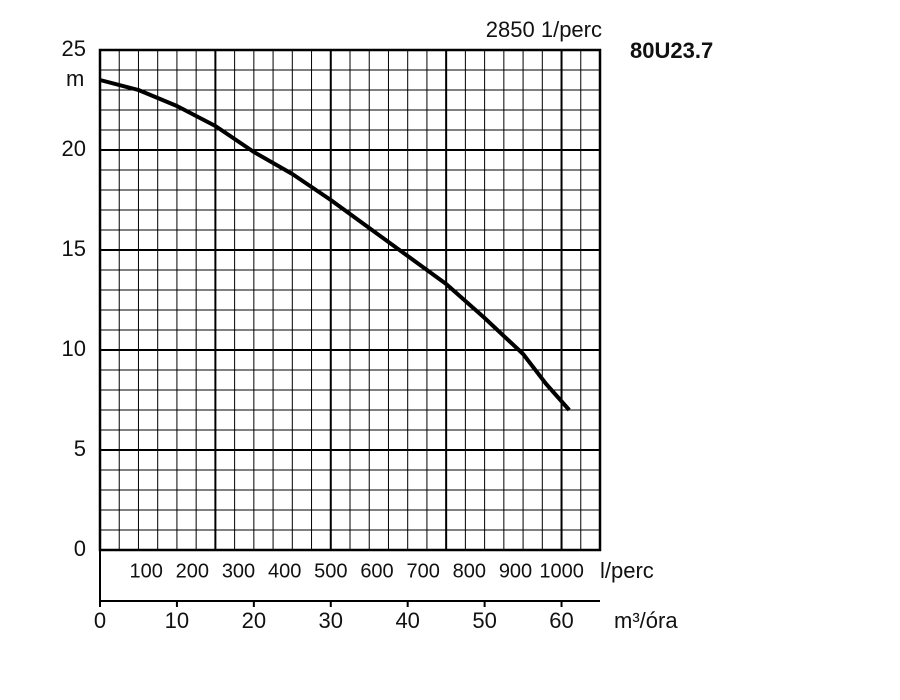 This screenshot has width=900, height=700. I want to click on x-tick-label: 40, so click(407, 620).